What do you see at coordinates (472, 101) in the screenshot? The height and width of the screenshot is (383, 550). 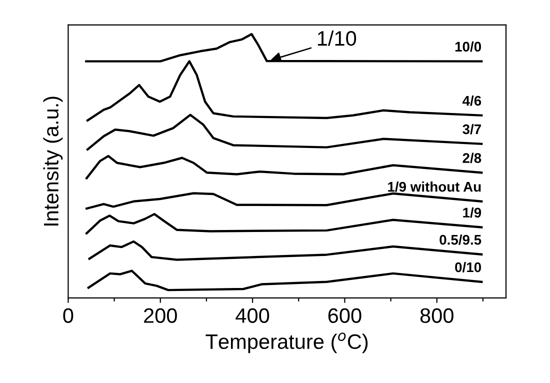 I see `series-label: 4/6` at bounding box center [472, 101].